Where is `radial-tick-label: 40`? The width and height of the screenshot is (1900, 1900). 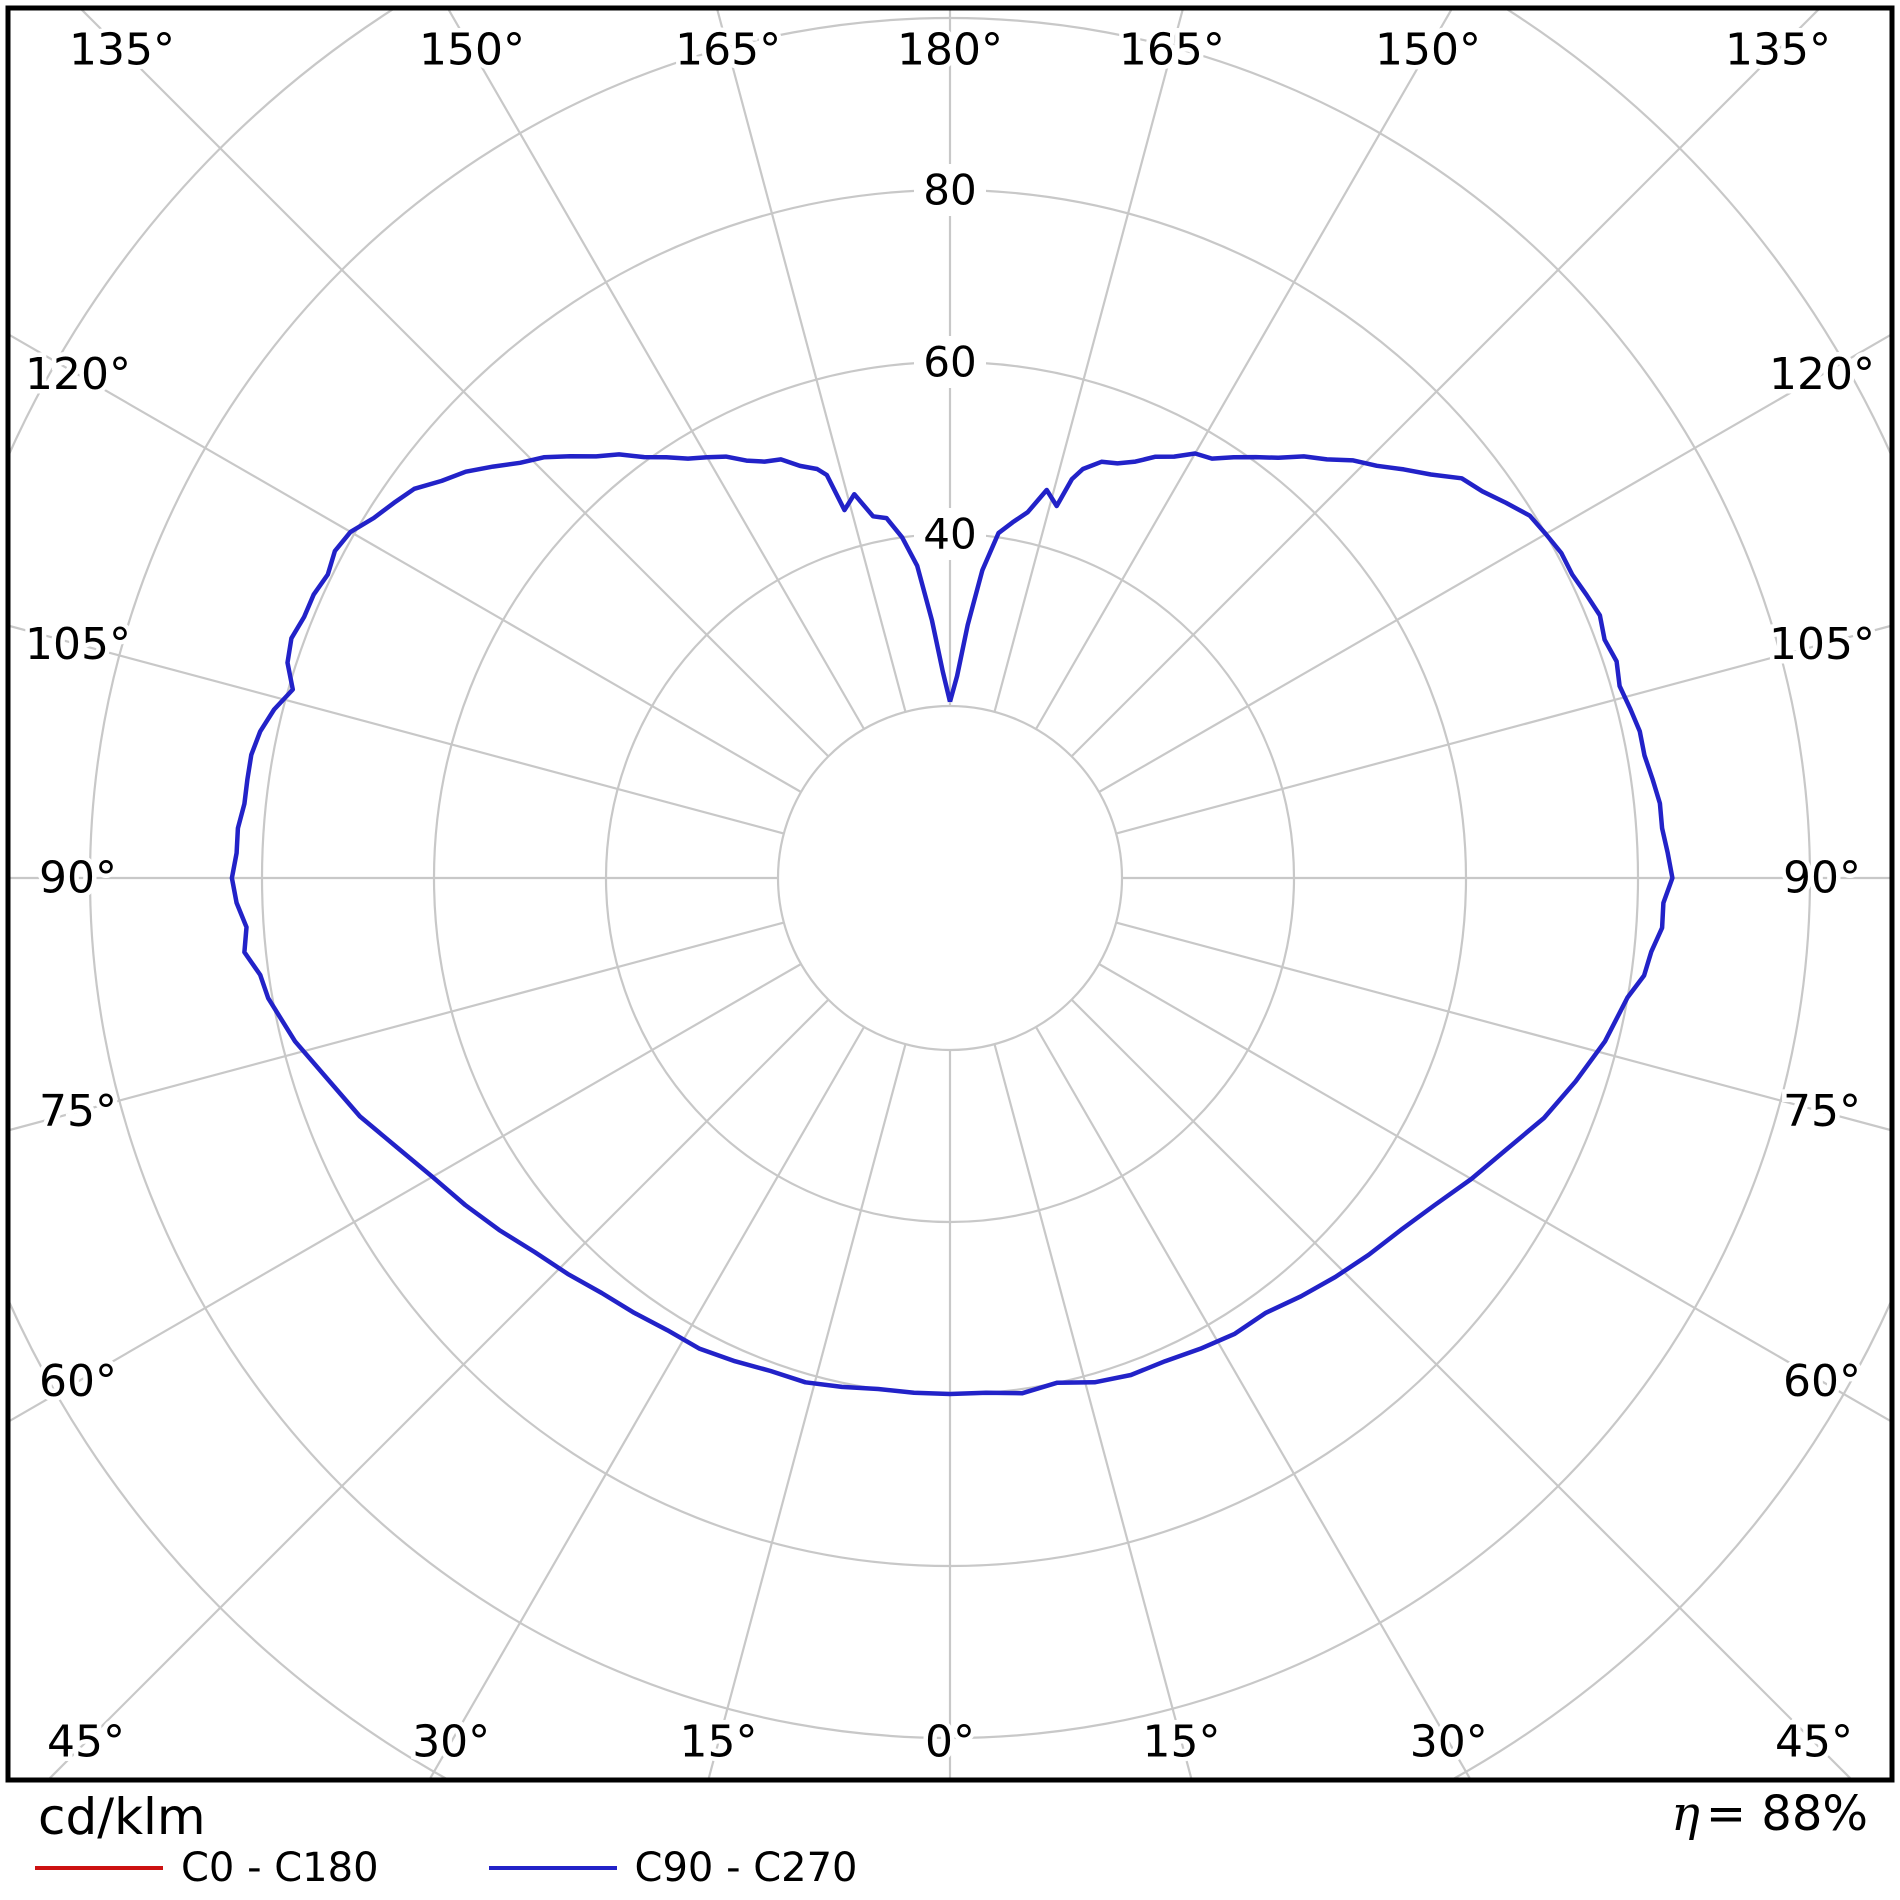 radial-tick-label: 40 is located at coordinates (949, 534).